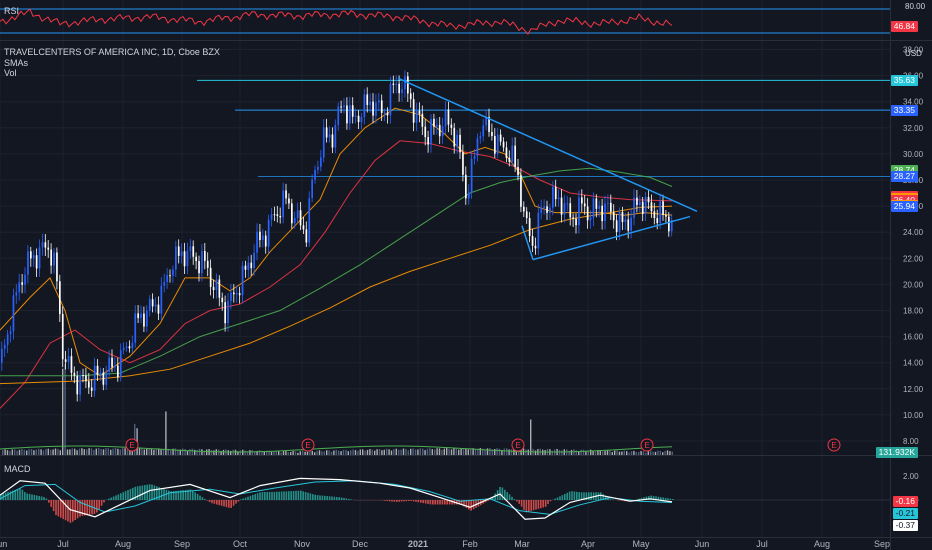 This screenshot has width=932, height=550. Describe the element at coordinates (547, 169) in the screenshot. I see `trendlines` at that location.